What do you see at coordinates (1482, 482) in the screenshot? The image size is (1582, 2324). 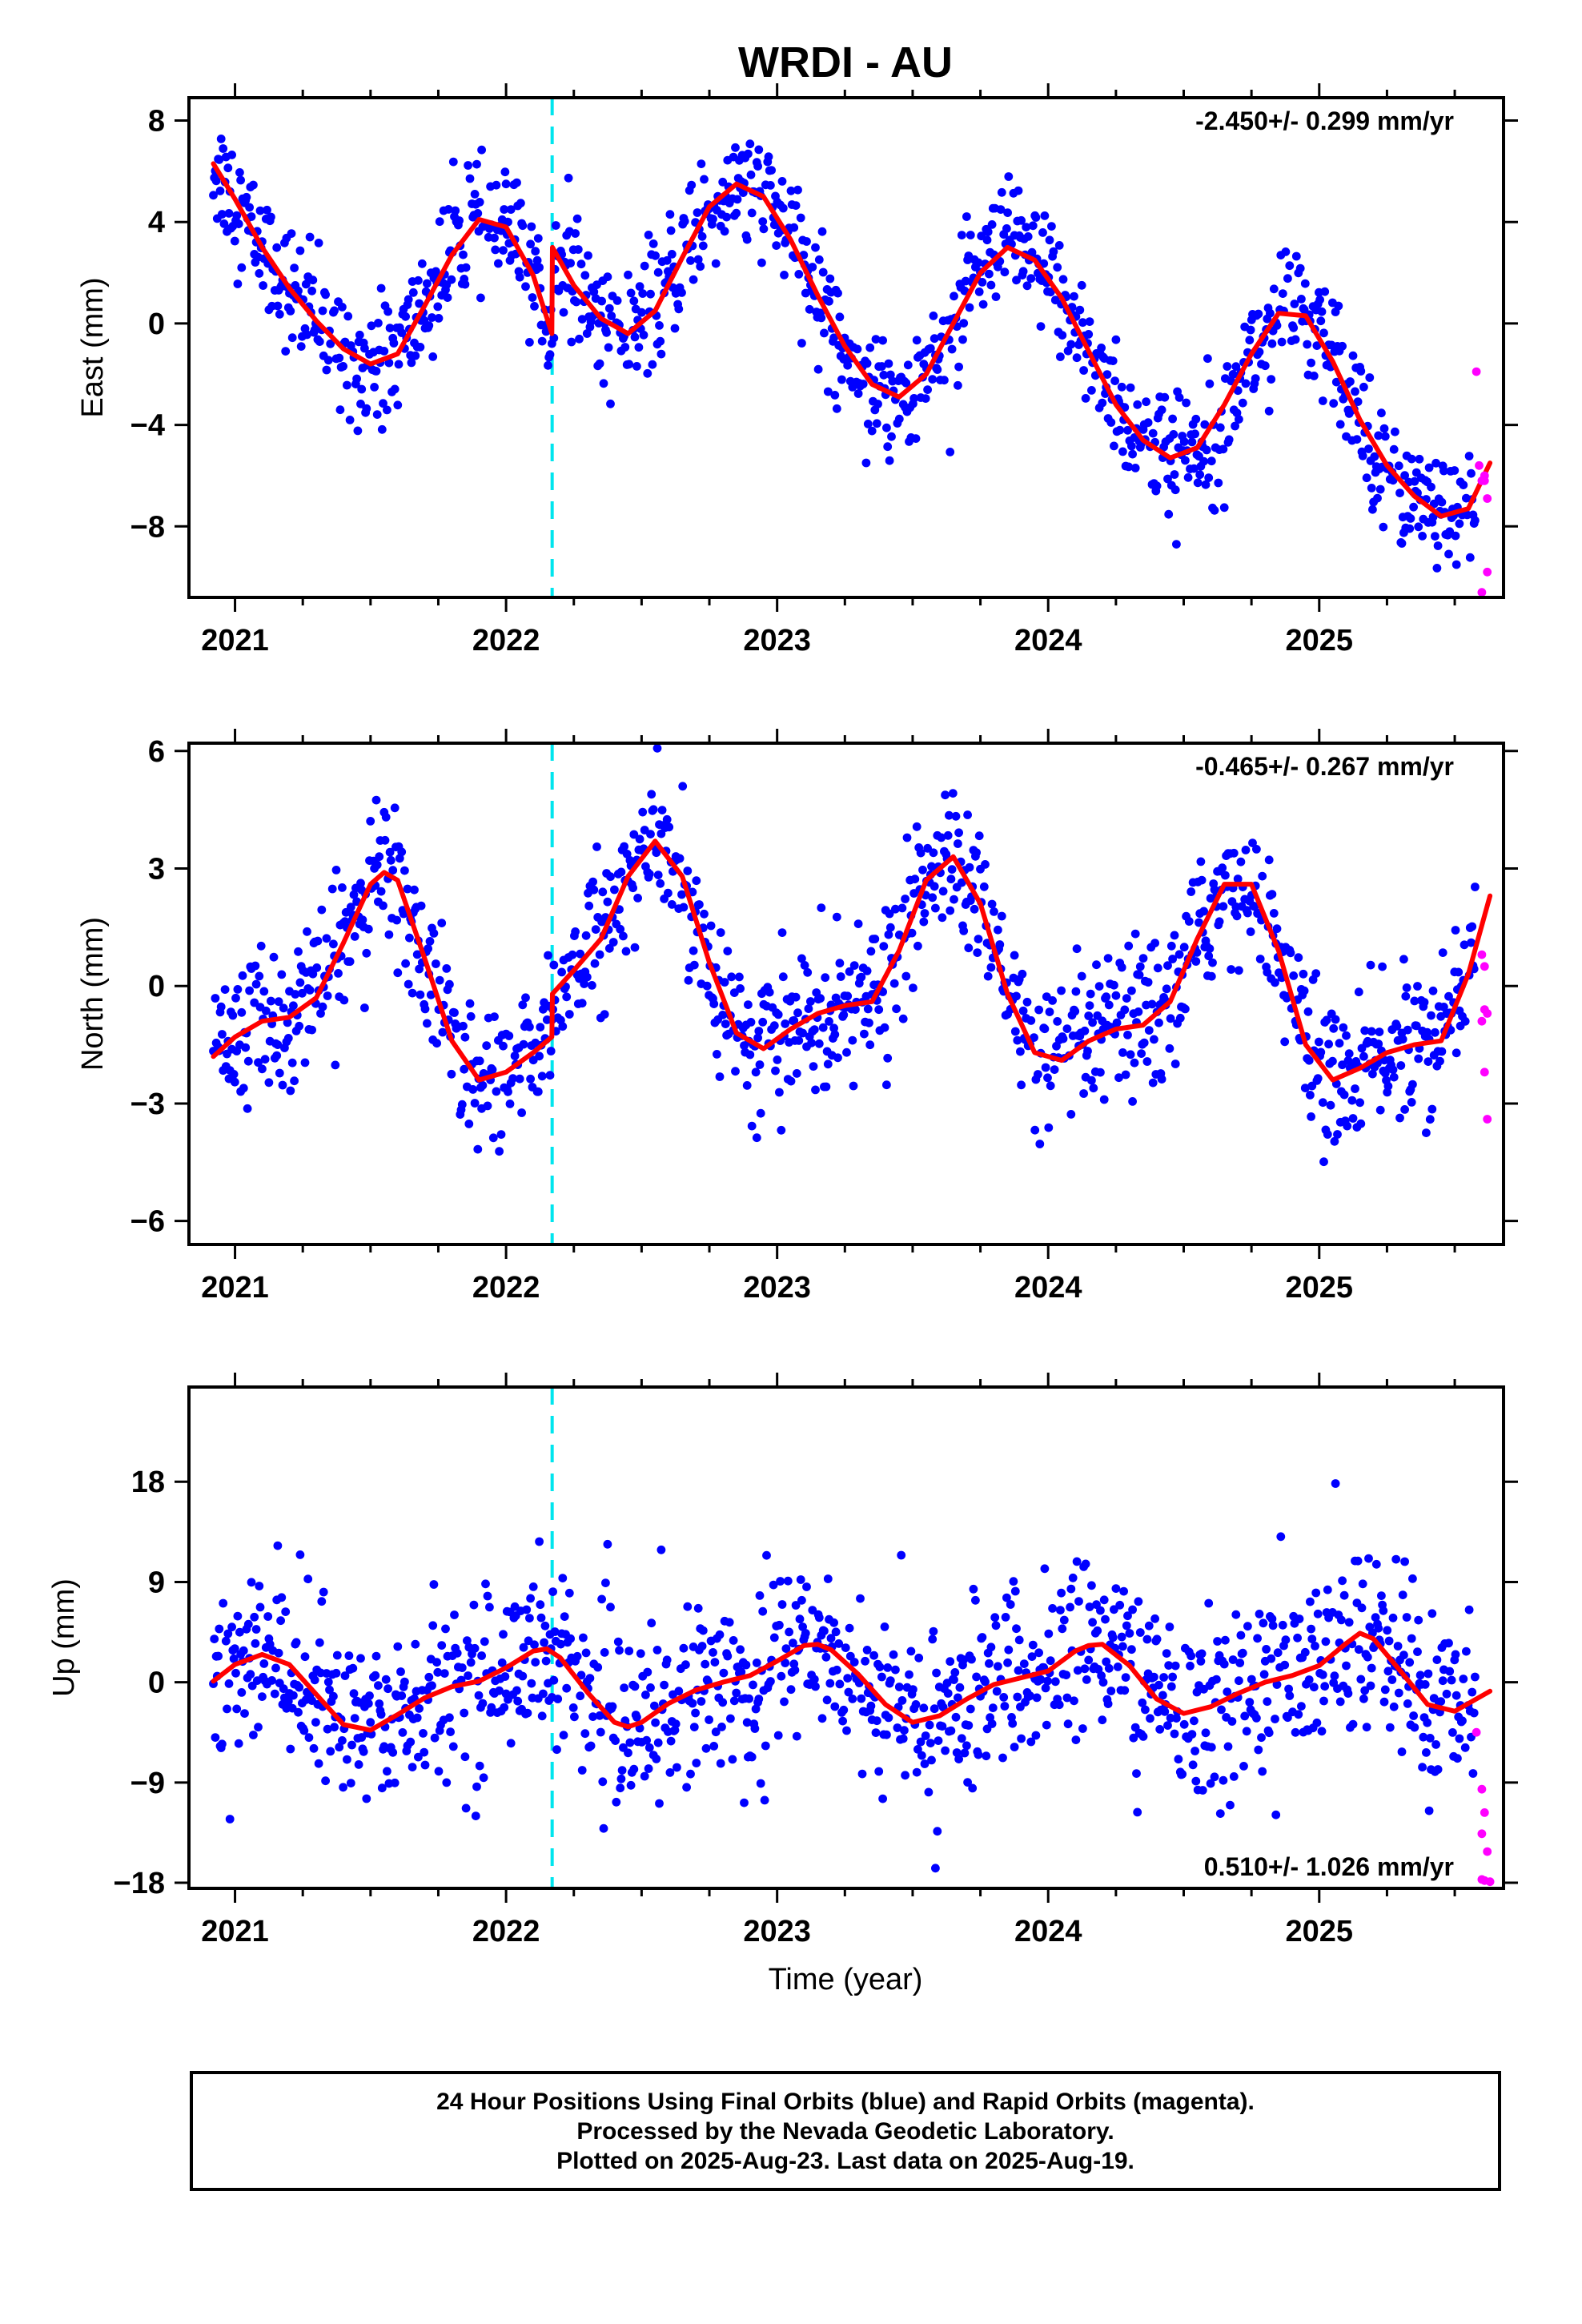 I see `rapid-orbit-points` at bounding box center [1482, 482].